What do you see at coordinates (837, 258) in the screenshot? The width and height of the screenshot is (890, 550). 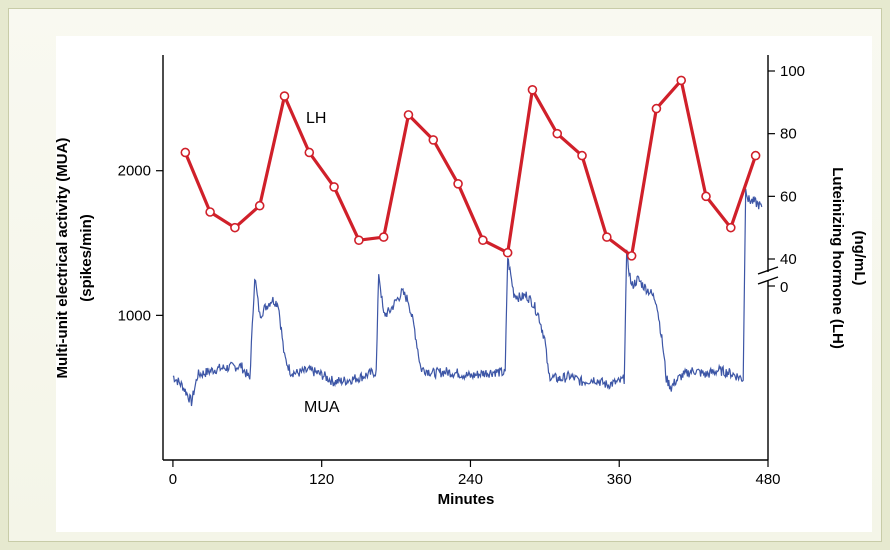 I see `right-y-axis-title-line1: Luteinizing hormone (LH)` at bounding box center [837, 258].